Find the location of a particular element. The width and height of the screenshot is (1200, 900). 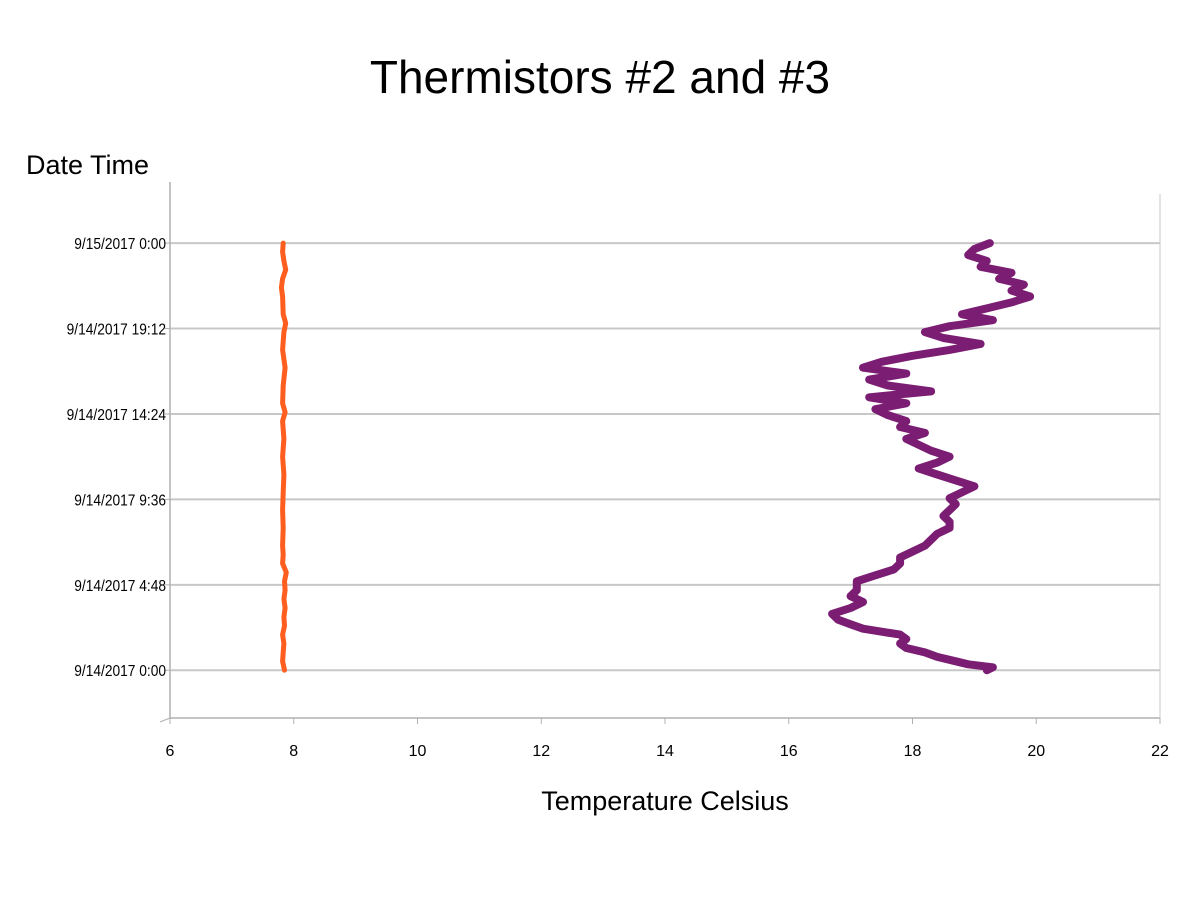

x-tick-label: 18 is located at coordinates (913, 751).